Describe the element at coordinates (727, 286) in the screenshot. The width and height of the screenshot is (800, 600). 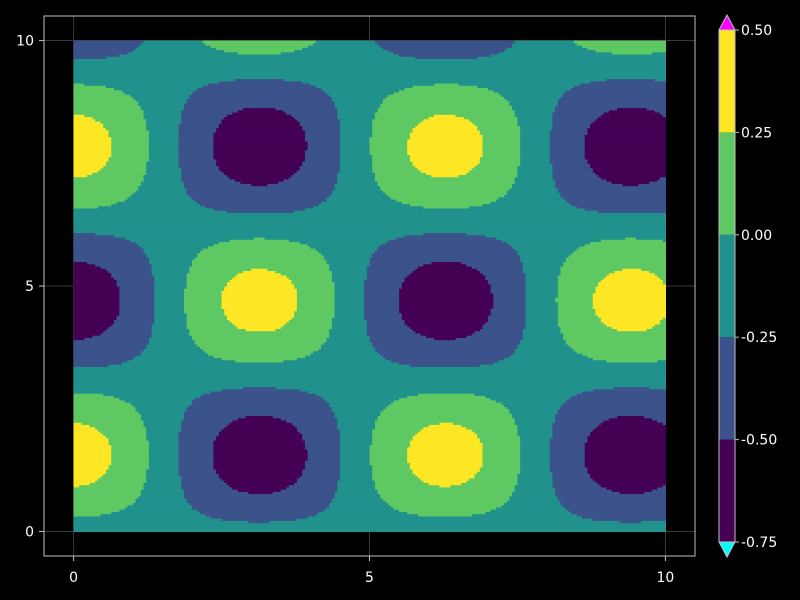
I see `colorbar-bands` at that location.